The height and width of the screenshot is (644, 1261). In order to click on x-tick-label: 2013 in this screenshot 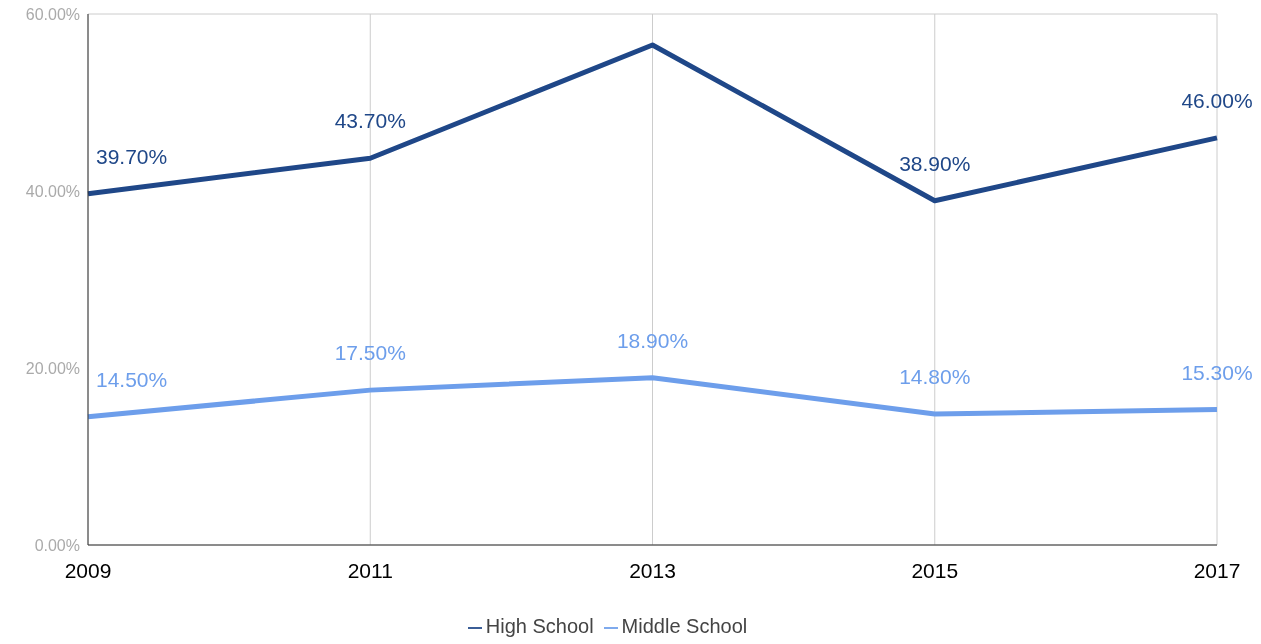, I will do `click(652, 570)`.